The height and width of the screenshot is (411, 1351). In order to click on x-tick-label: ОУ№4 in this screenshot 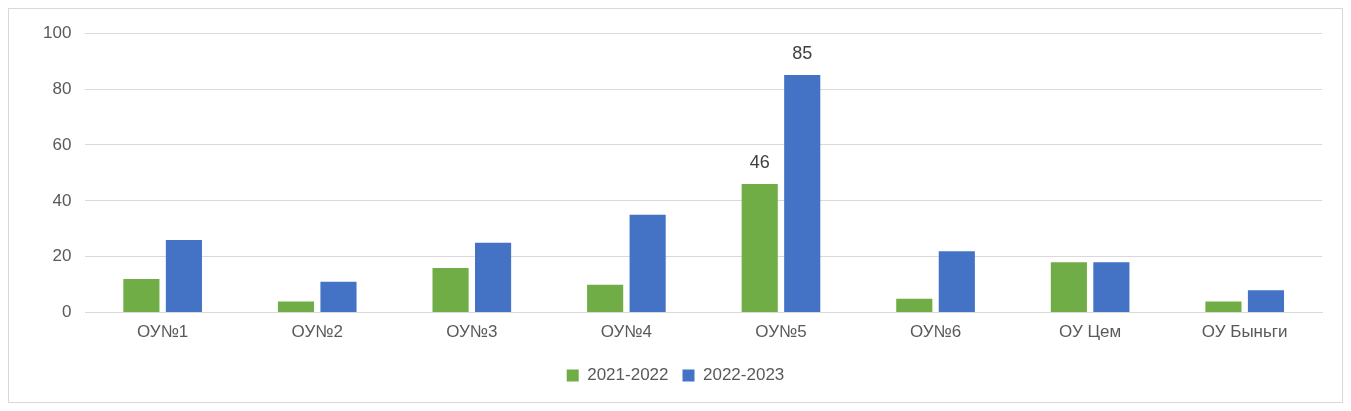, I will do `click(626, 332)`.